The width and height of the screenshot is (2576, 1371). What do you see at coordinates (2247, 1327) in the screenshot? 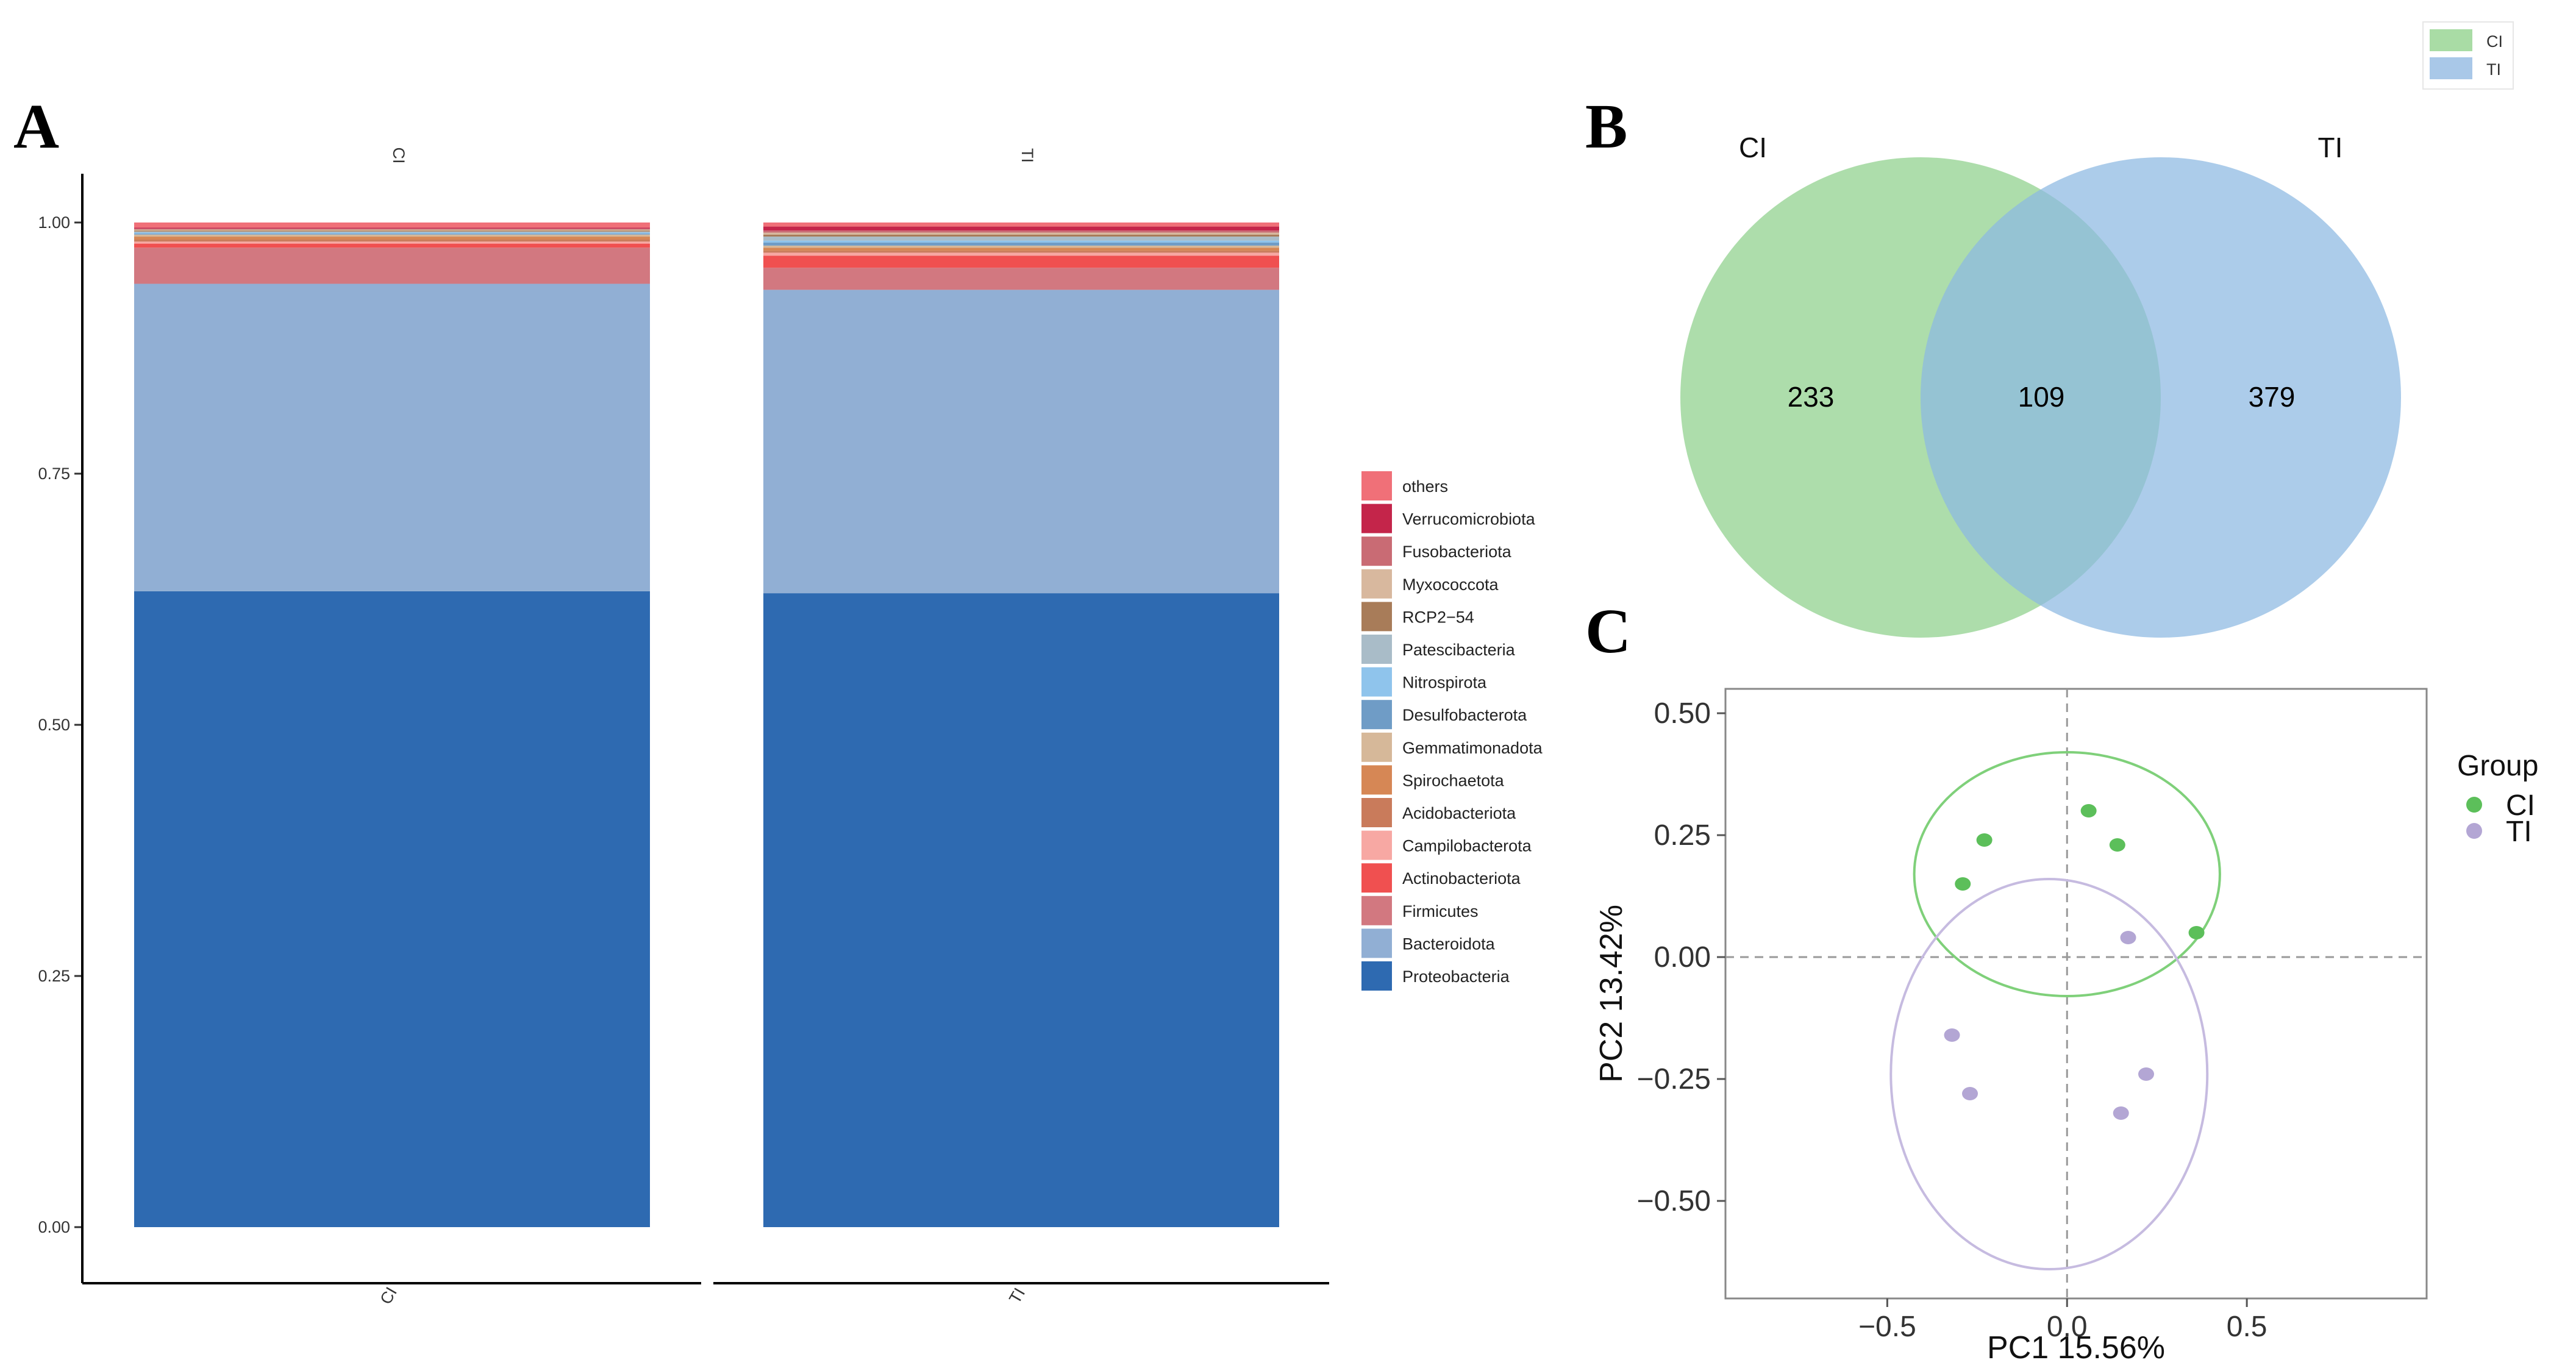
I see `pca-x-tick-label: 0.5` at bounding box center [2247, 1327].